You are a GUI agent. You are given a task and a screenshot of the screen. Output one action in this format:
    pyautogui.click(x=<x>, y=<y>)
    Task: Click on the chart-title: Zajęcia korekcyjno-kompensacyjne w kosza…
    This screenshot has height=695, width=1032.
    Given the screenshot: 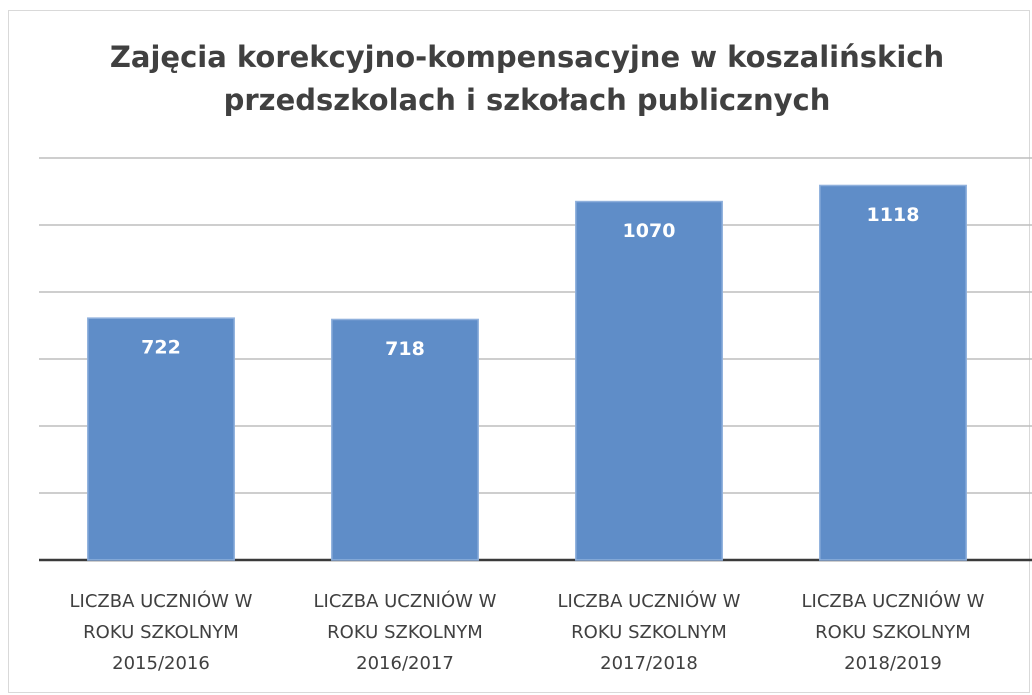 What is the action you would take?
    pyautogui.click(x=527, y=78)
    